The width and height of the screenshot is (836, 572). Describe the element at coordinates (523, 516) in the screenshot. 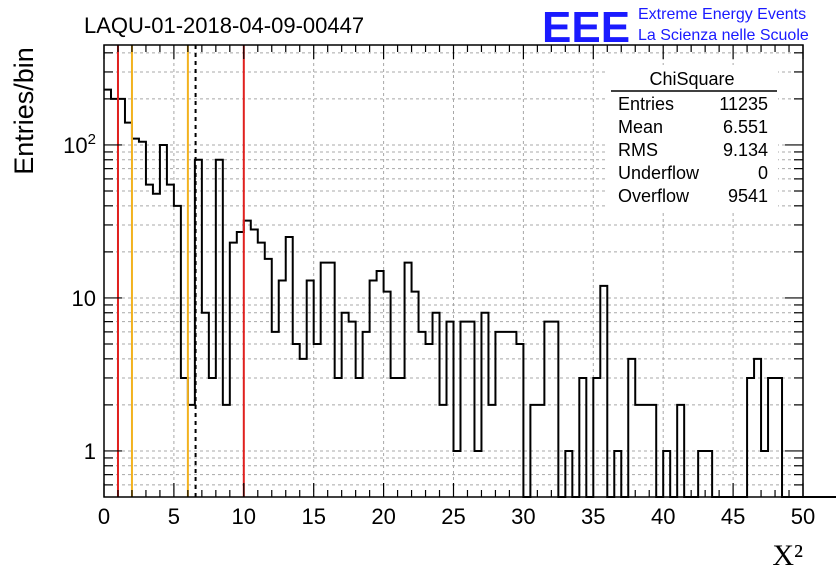

I see `x-tick-label: 30` at that location.